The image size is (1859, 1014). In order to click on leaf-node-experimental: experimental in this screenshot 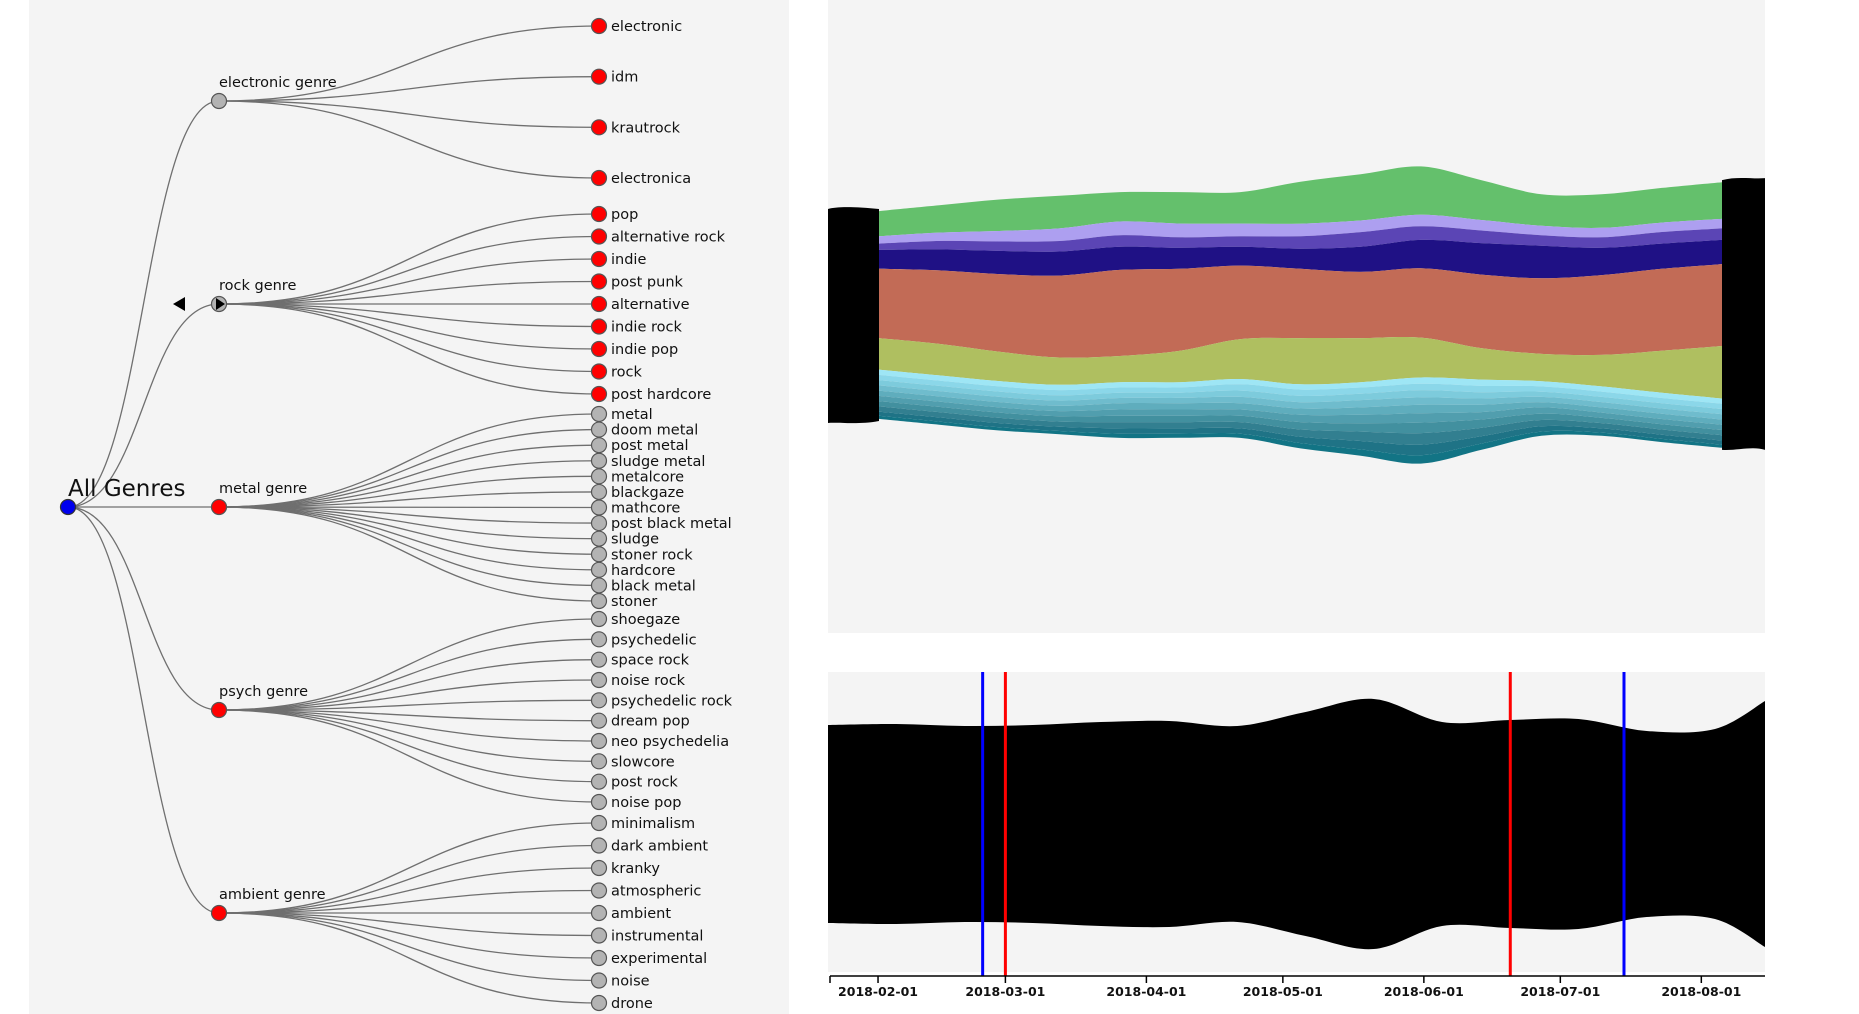, I will do `click(649, 958)`.